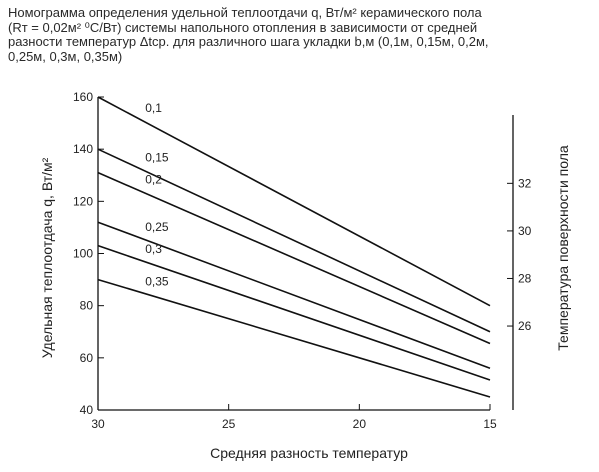 This screenshot has width=599, height=472. What do you see at coordinates (153, 108) in the screenshot?
I see `series-label: 0,1` at bounding box center [153, 108].